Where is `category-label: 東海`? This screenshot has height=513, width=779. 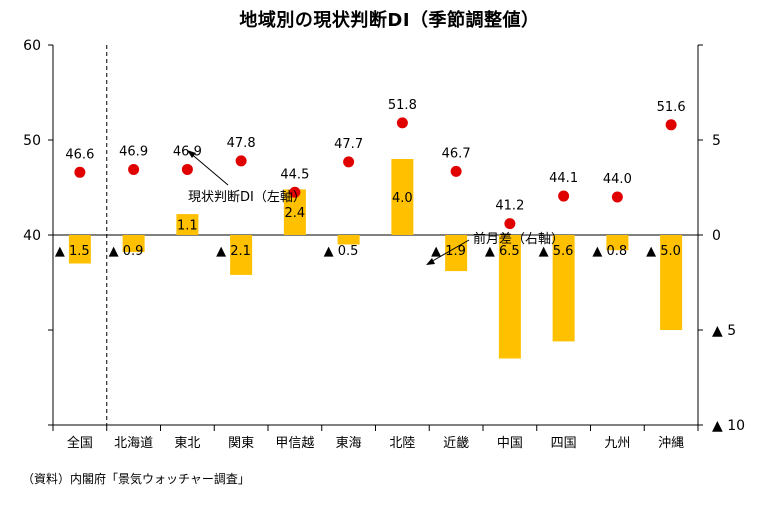 category-label: 東海 is located at coordinates (349, 443).